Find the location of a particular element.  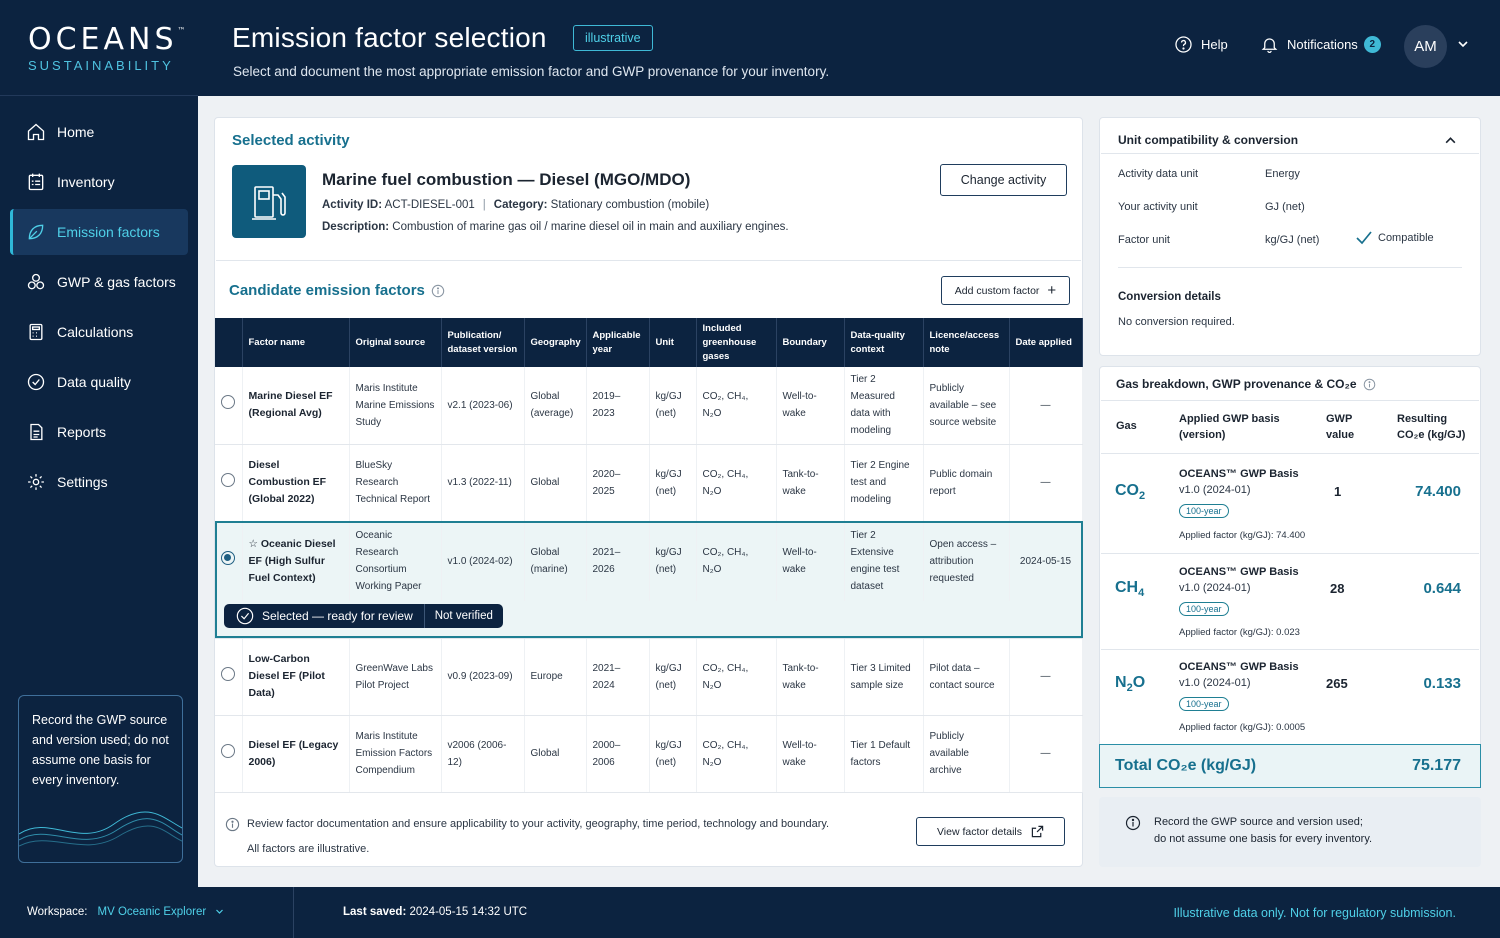

col-header: Factor name is located at coordinates (296, 342).